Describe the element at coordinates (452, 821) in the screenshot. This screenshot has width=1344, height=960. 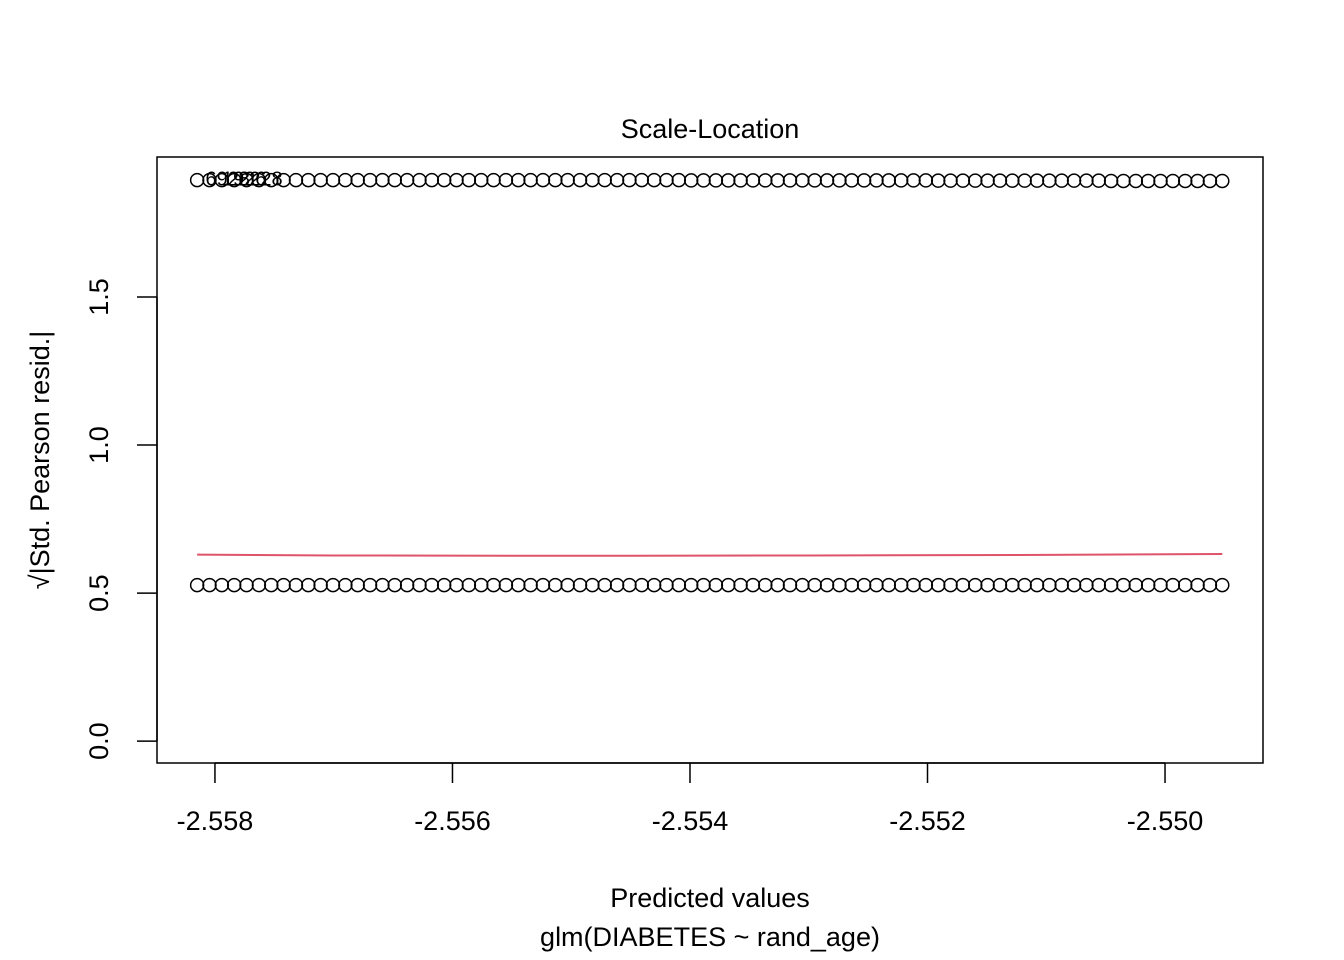
I see `x-tick-label: -2.556` at that location.